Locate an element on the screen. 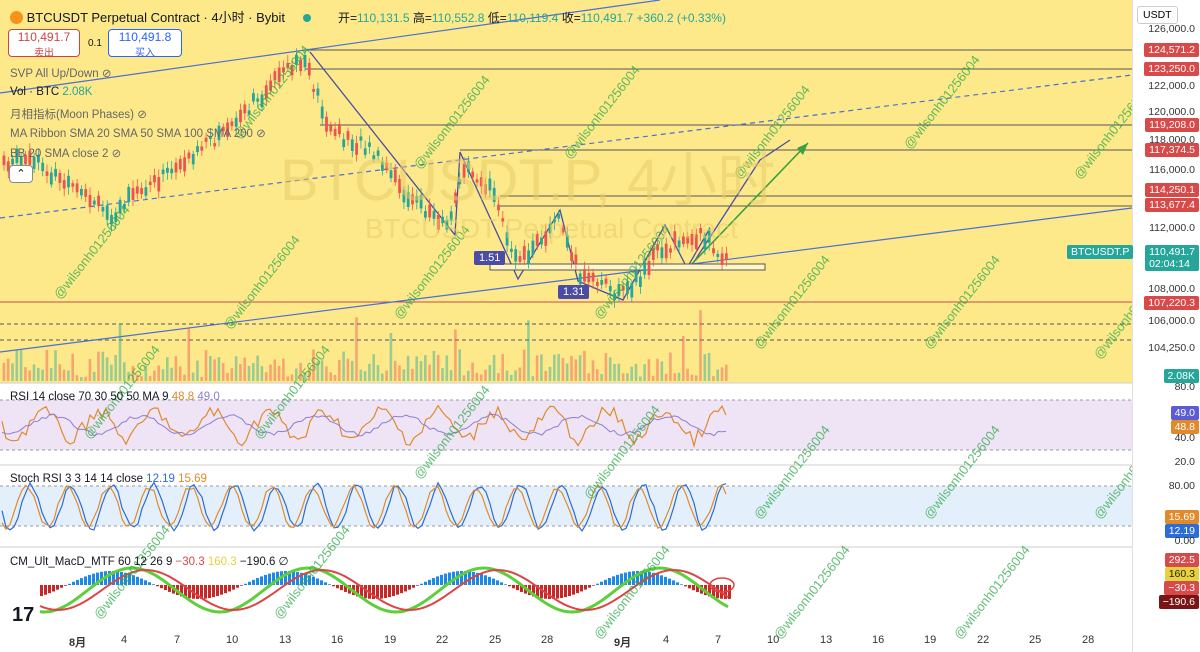 The image size is (1200, 652). ratio-label: 1.51 is located at coordinates (490, 258).